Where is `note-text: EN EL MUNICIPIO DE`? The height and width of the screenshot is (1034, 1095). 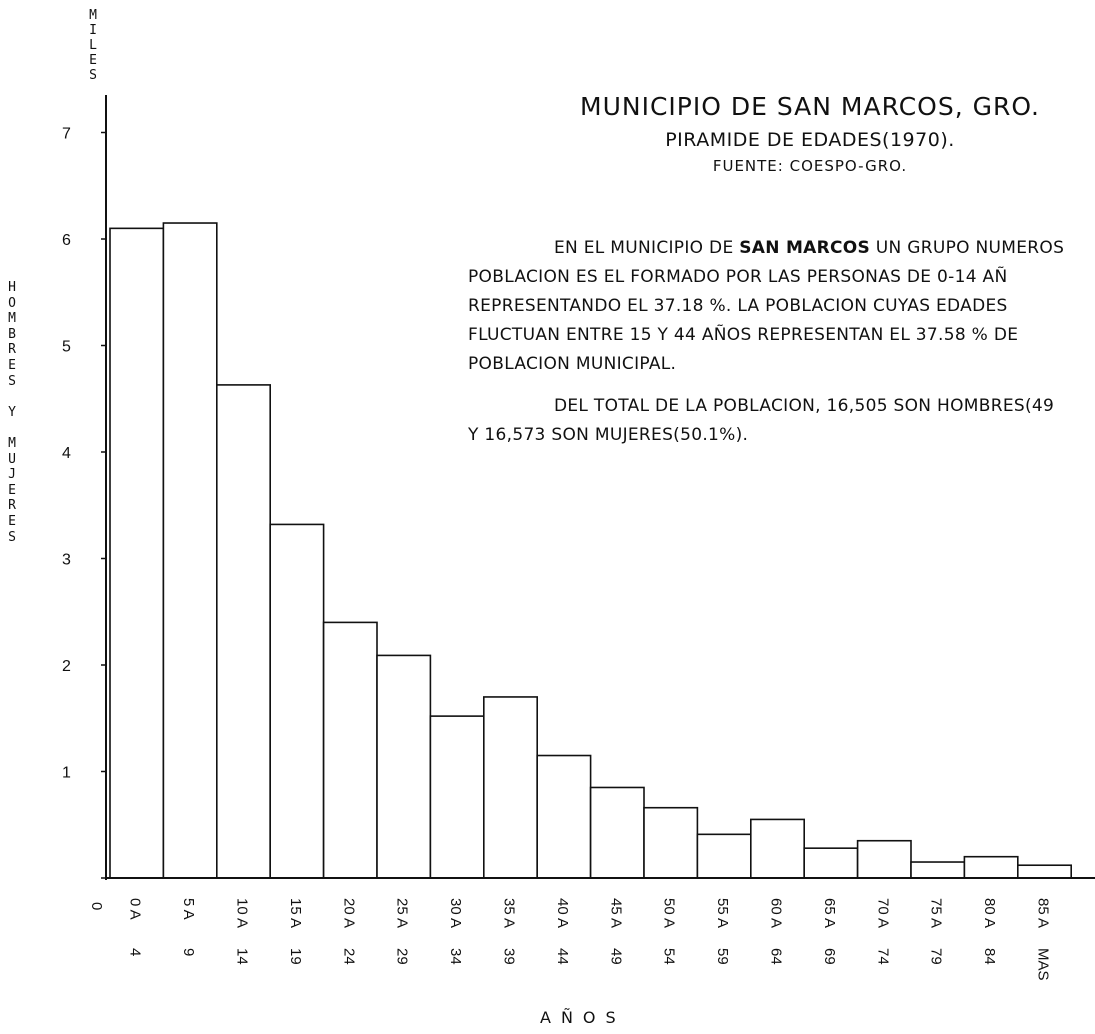
note-text: EN EL MUNICIPIO DE is located at coordinates (647, 248).